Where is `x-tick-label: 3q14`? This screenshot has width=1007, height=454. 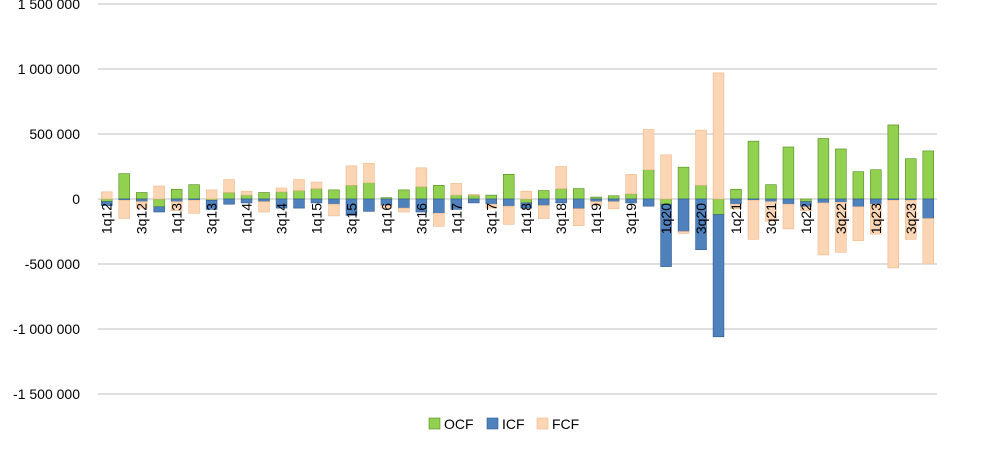
x-tick-label: 3q14 is located at coordinates (282, 218).